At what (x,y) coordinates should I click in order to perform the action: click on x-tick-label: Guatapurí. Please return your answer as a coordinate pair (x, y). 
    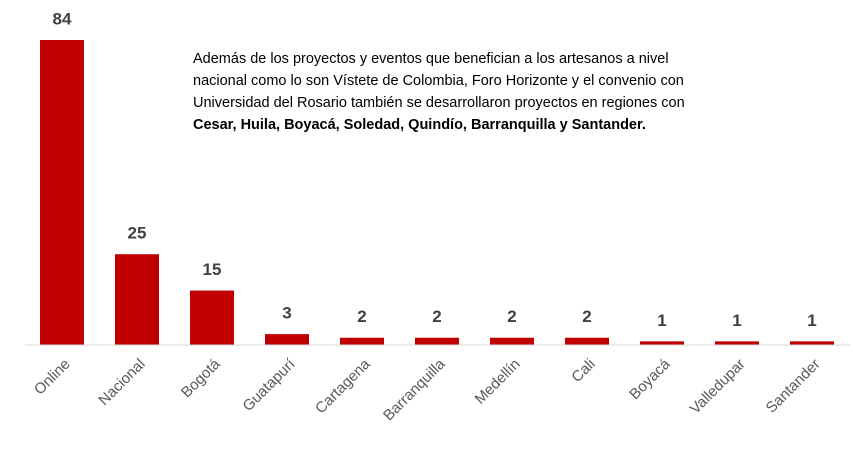
    Looking at the image, I should click on (269, 385).